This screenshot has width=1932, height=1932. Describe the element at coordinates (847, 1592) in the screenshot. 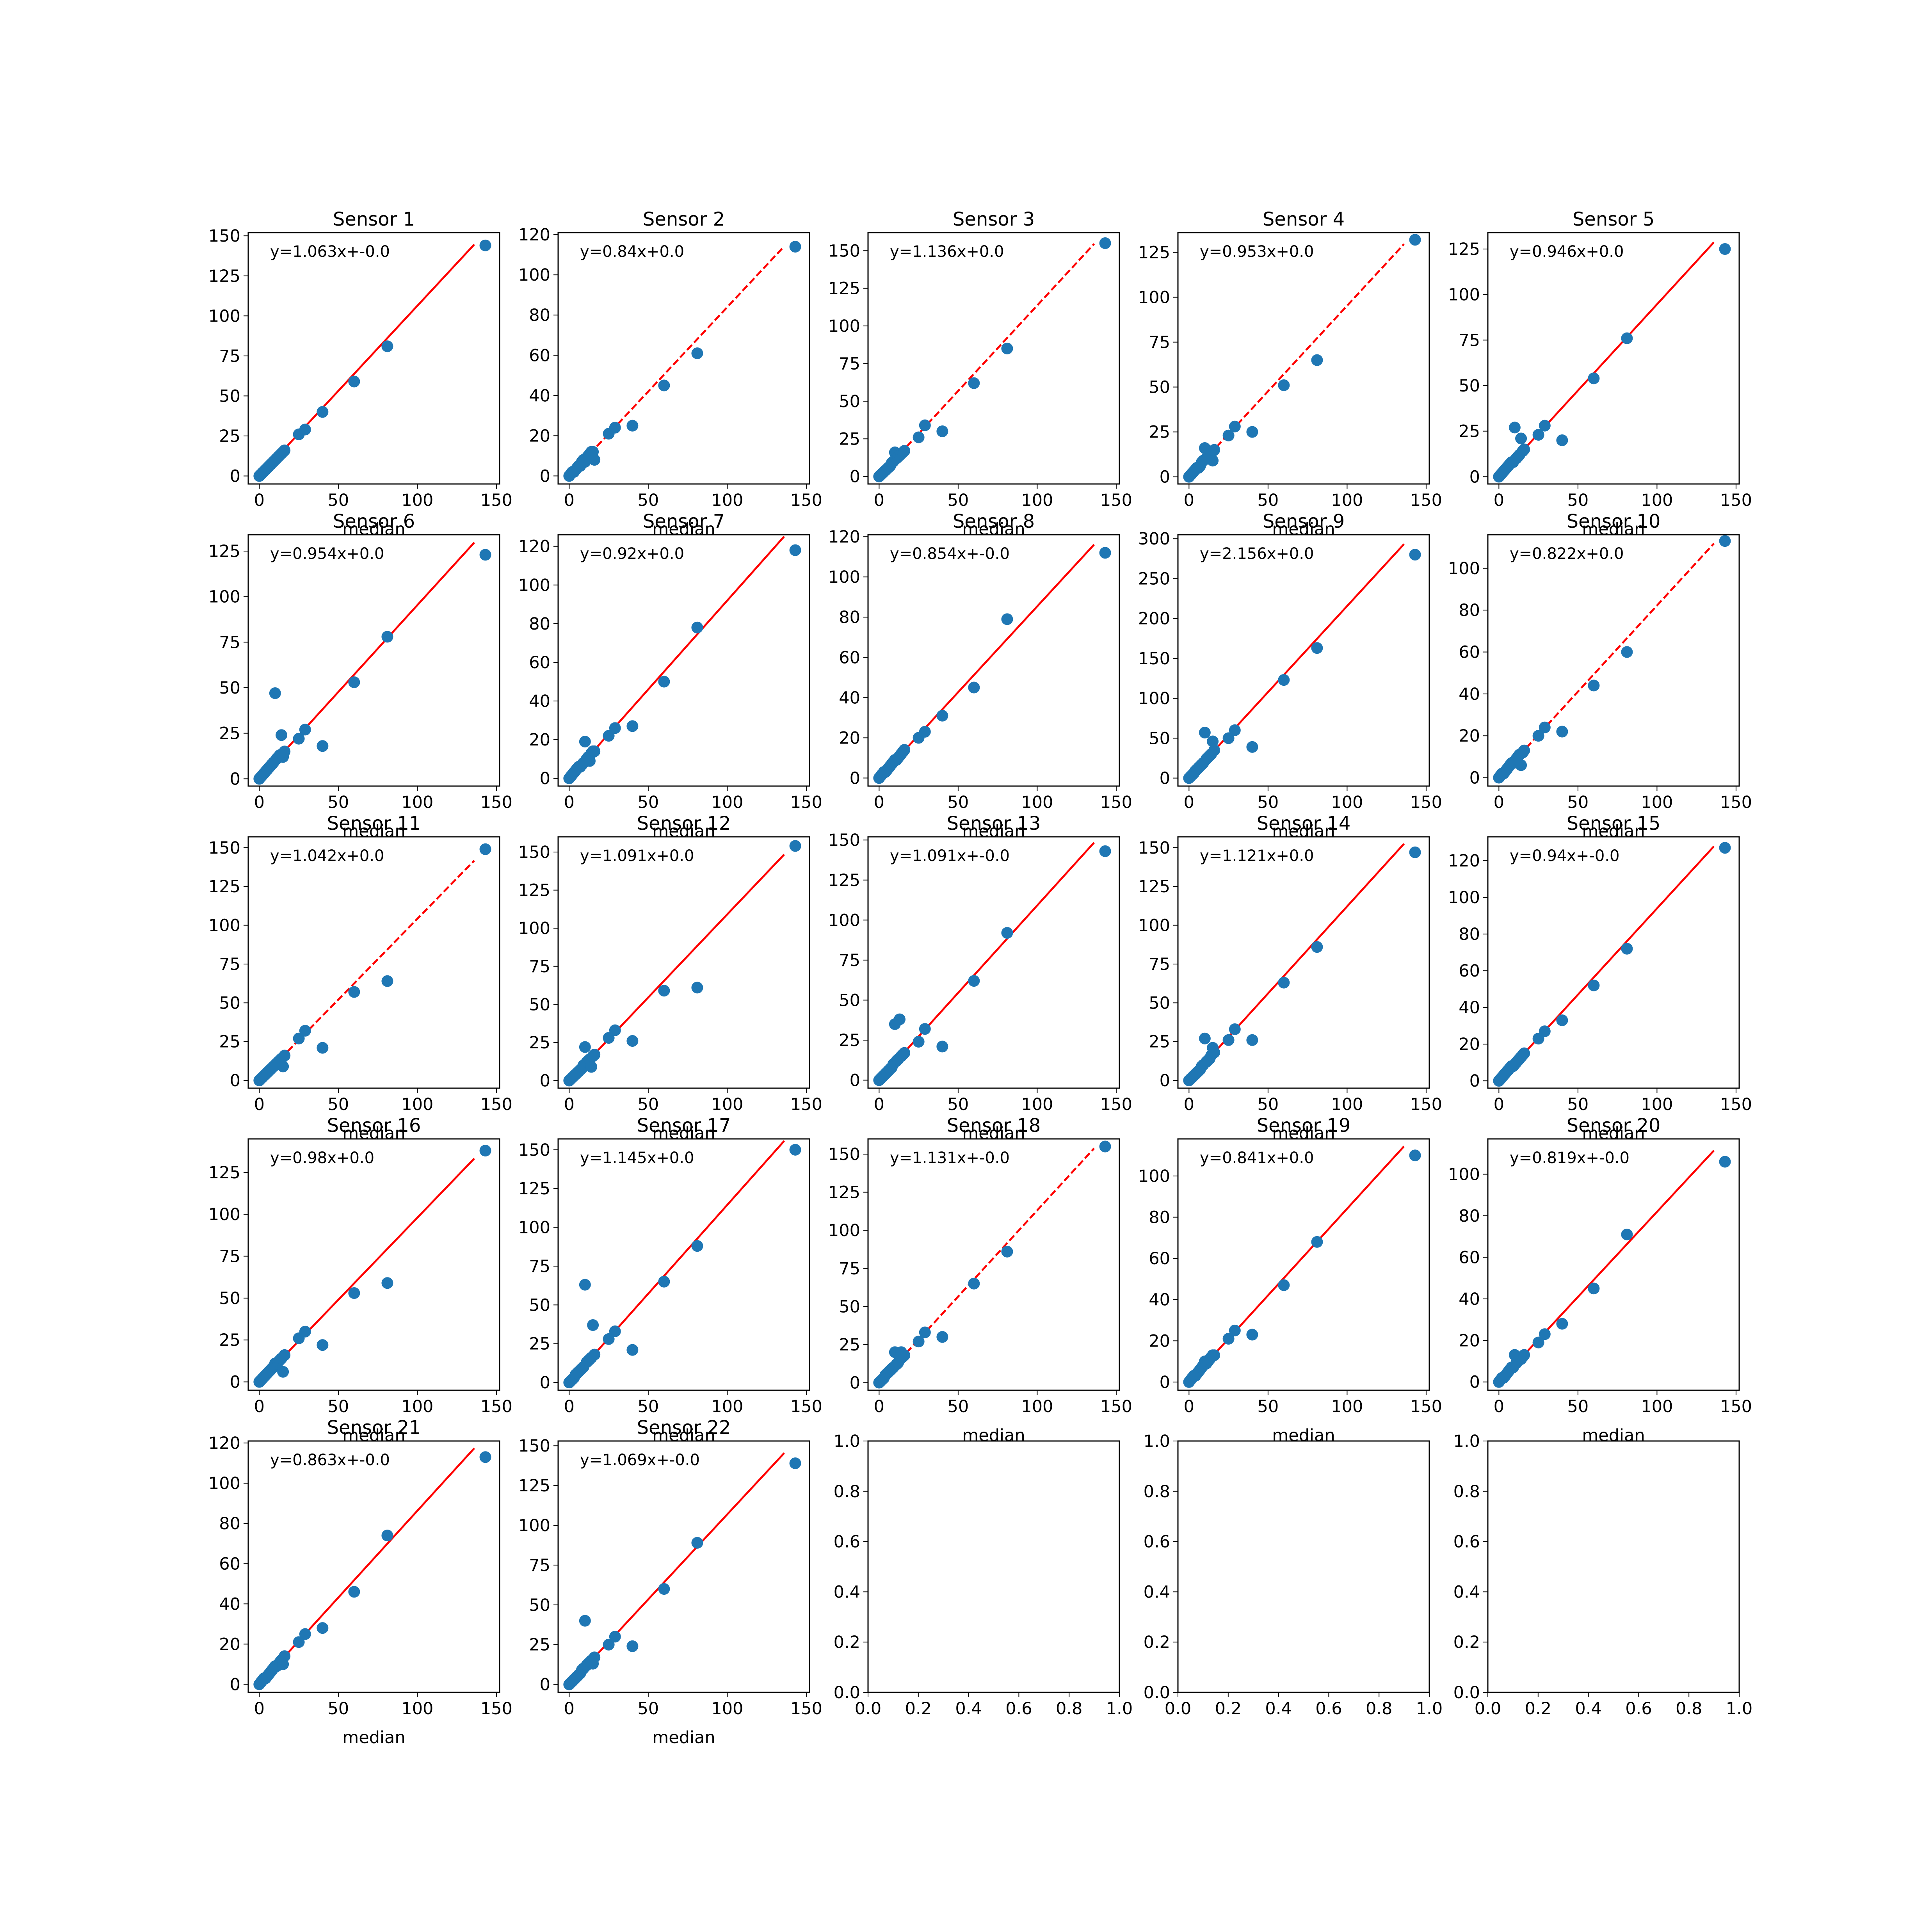

I see `y-tick-label: 0.4` at that location.